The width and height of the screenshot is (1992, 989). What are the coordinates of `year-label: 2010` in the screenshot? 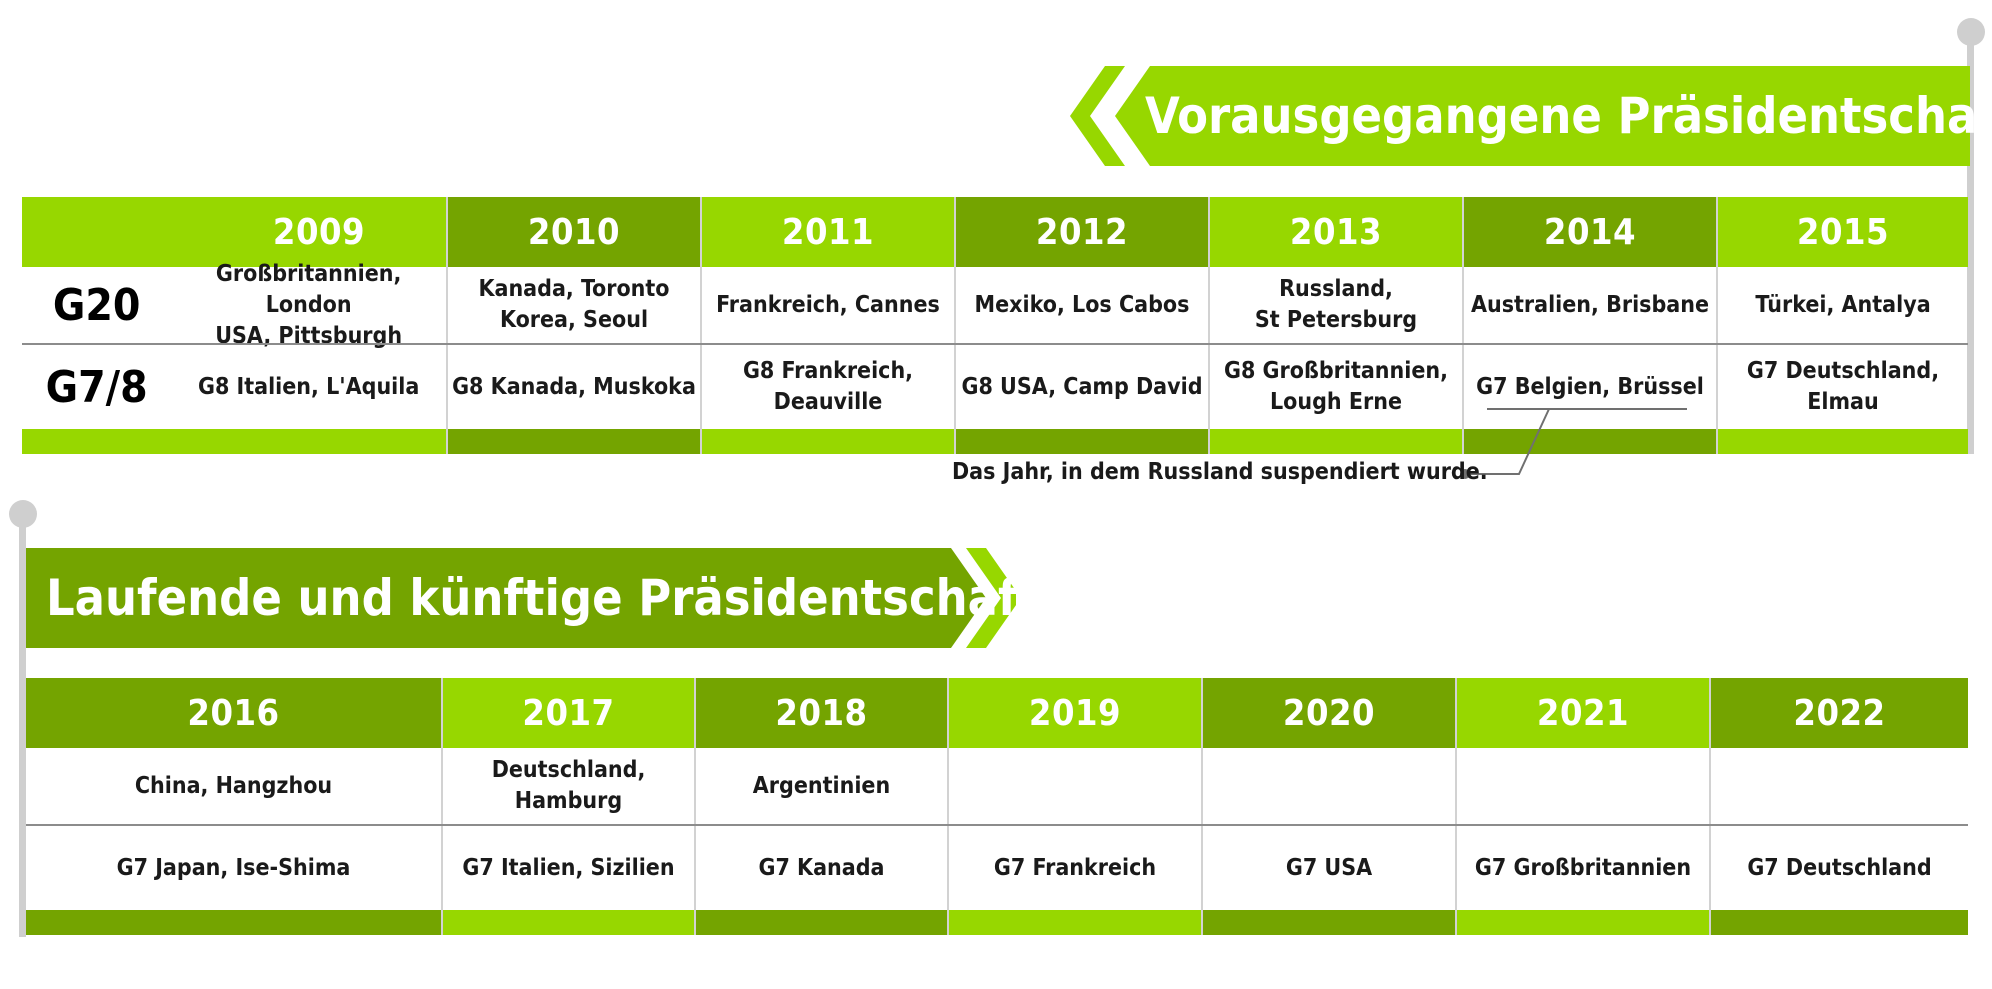 It's located at (574, 232).